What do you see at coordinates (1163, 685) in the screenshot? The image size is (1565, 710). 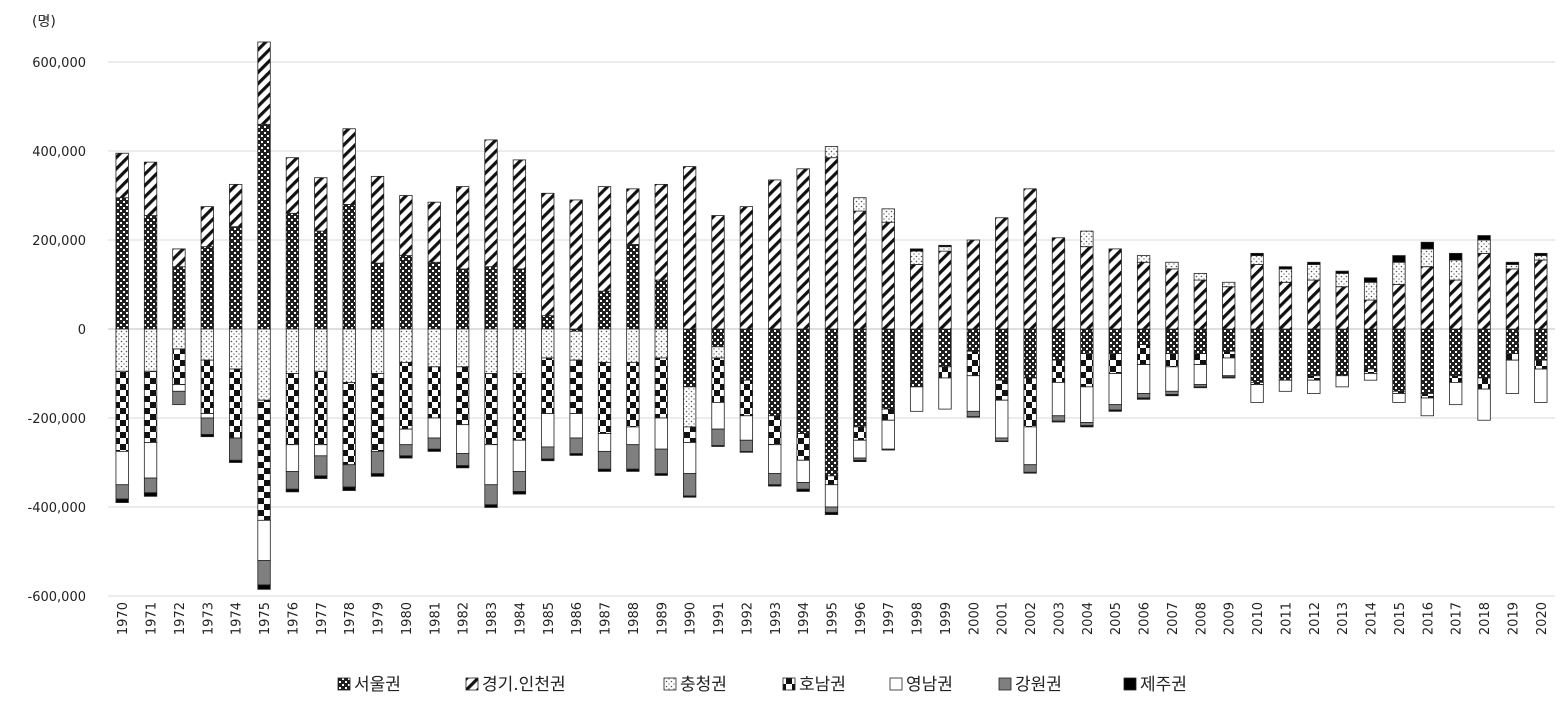 I see `legend-label-제주권: 제주권` at bounding box center [1163, 685].